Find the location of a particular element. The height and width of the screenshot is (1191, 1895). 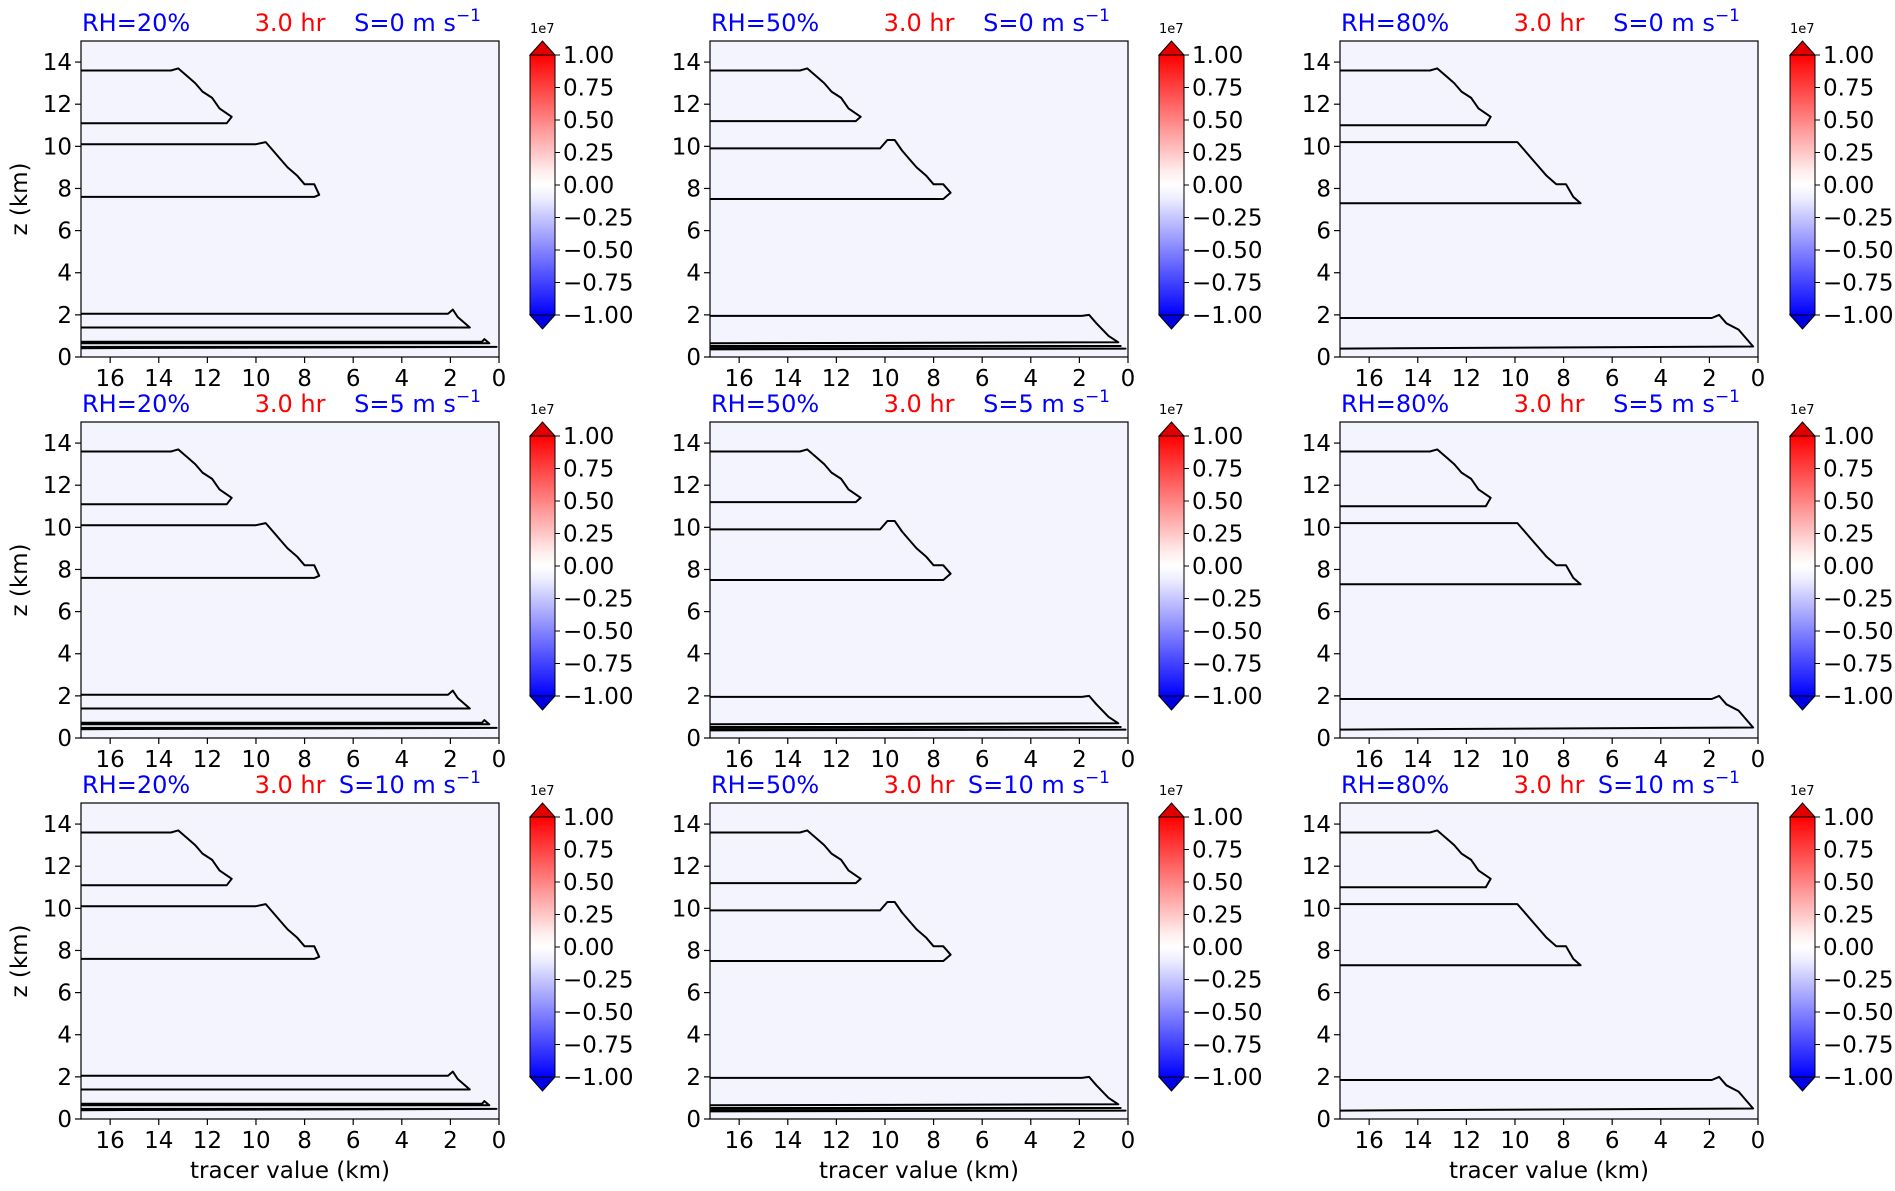

x-tick-label: 2 is located at coordinates (1079, 1141).